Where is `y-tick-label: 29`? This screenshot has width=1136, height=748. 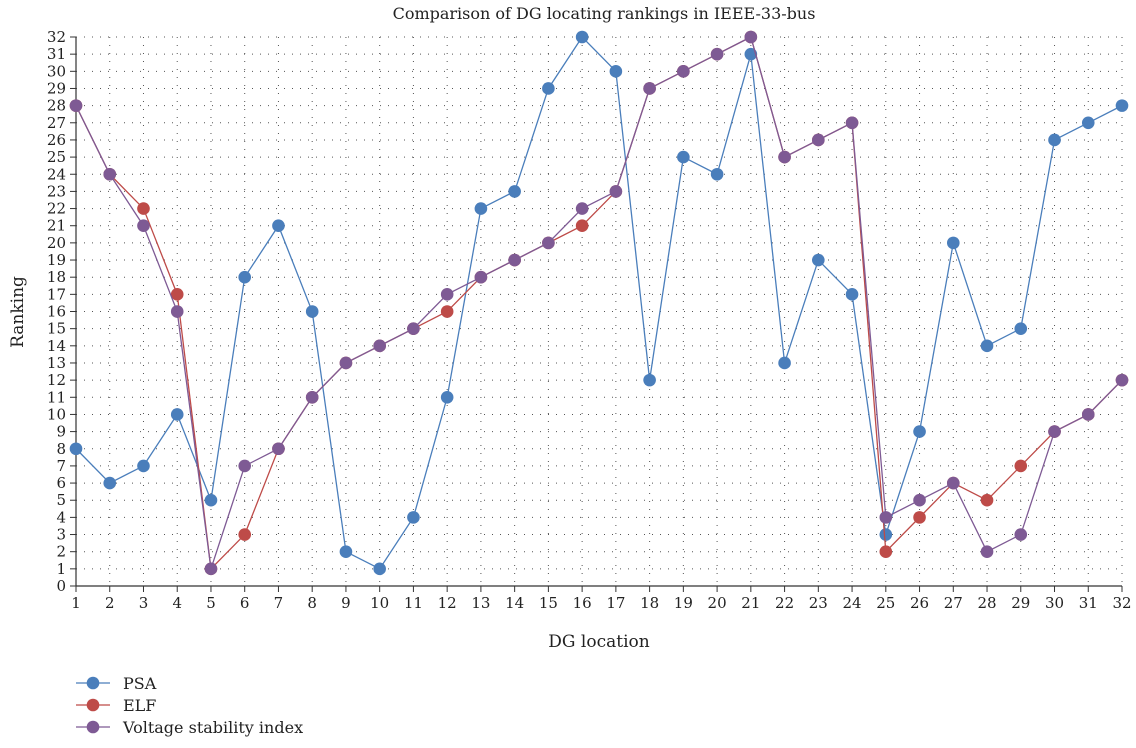 y-tick-label: 29 is located at coordinates (56, 88).